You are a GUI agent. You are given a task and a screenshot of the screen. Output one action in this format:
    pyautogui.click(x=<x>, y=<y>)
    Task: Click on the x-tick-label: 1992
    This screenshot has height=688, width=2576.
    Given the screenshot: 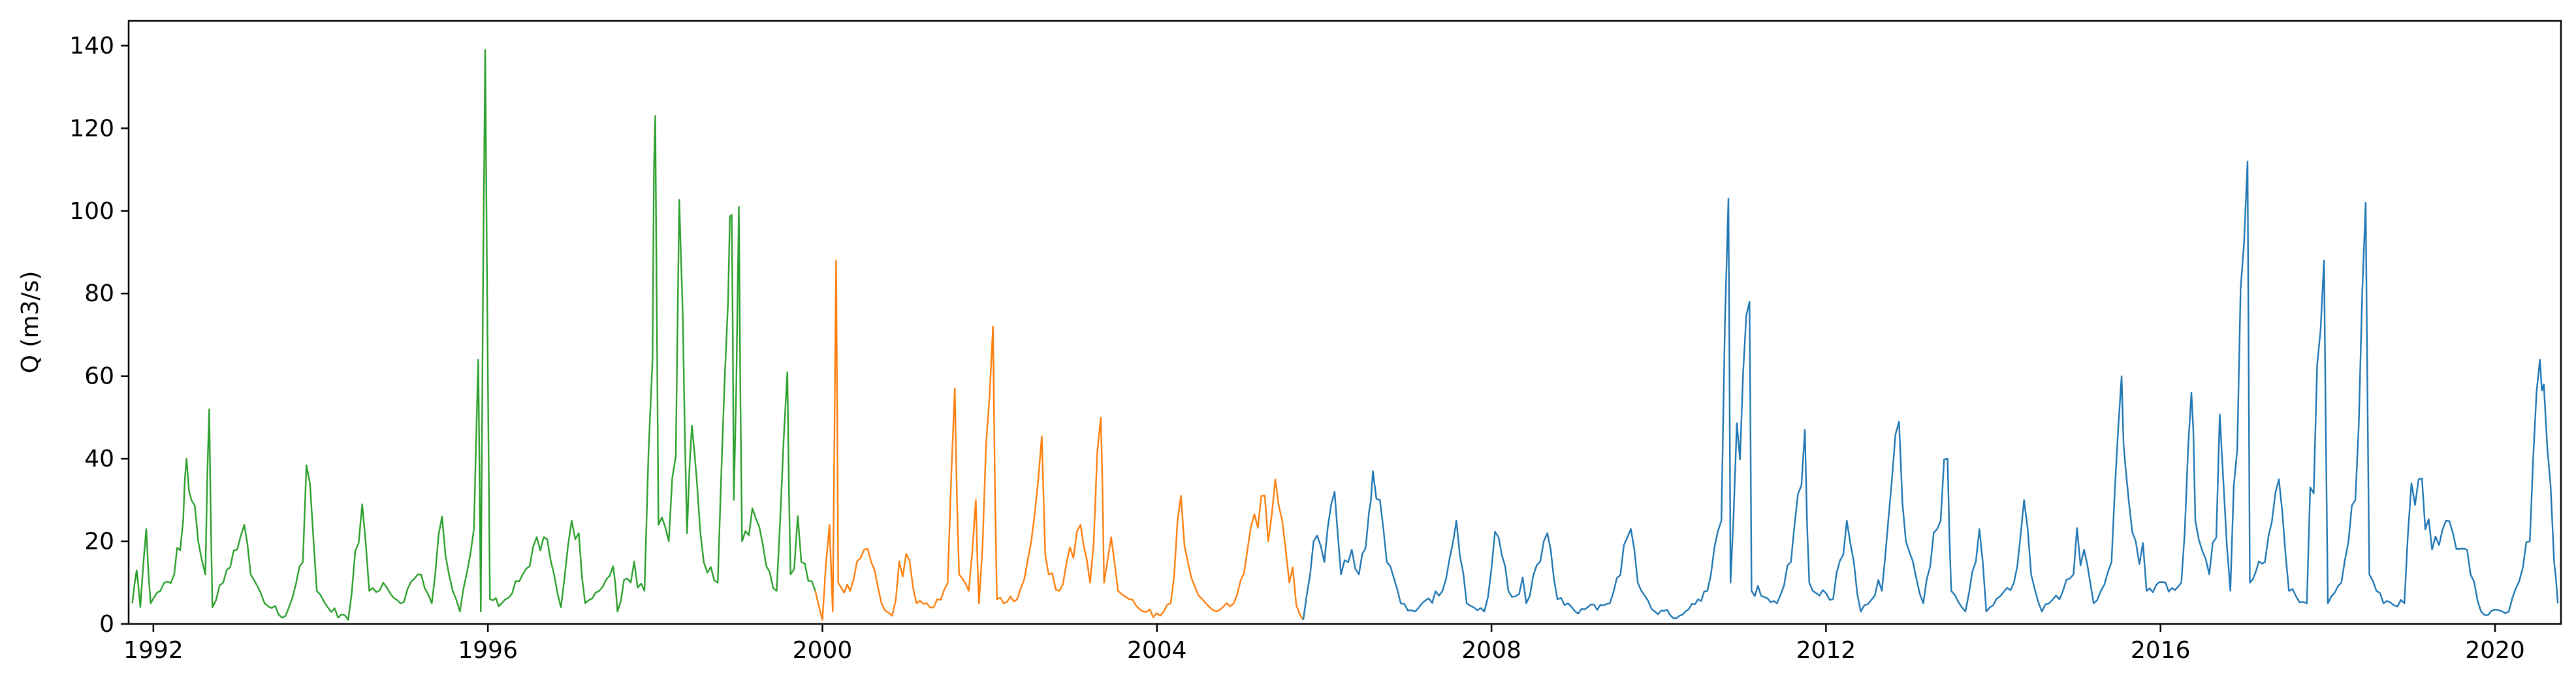 What is the action you would take?
    pyautogui.click(x=153, y=650)
    